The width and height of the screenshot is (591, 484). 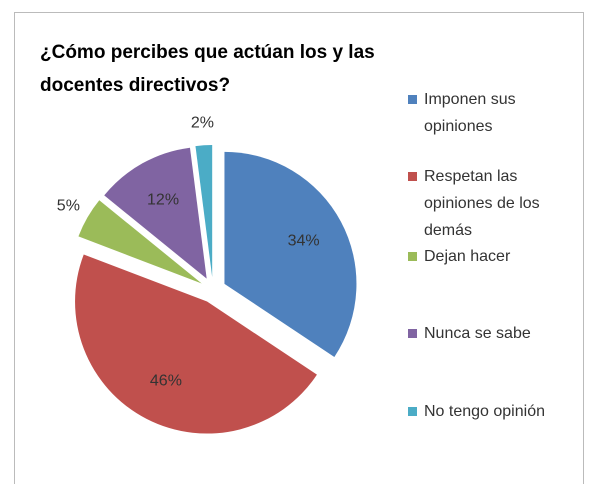 I want to click on legend-entry: Imponen sus opiniones, so click(x=488, y=113).